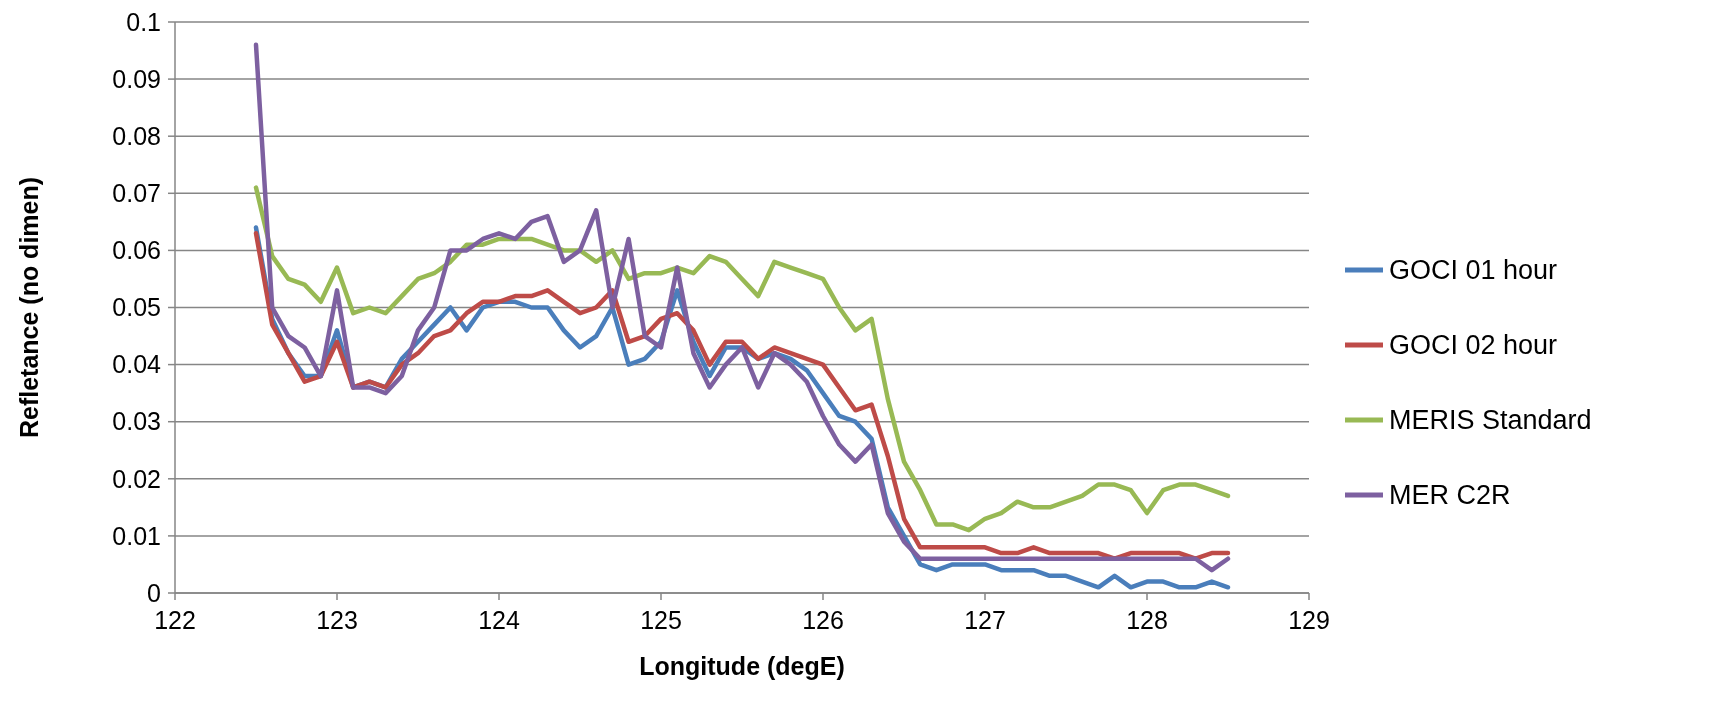 Image resolution: width=1732 pixels, height=728 pixels. What do you see at coordinates (1473, 270) in the screenshot?
I see `legend-label: GOCI 01 hour` at bounding box center [1473, 270].